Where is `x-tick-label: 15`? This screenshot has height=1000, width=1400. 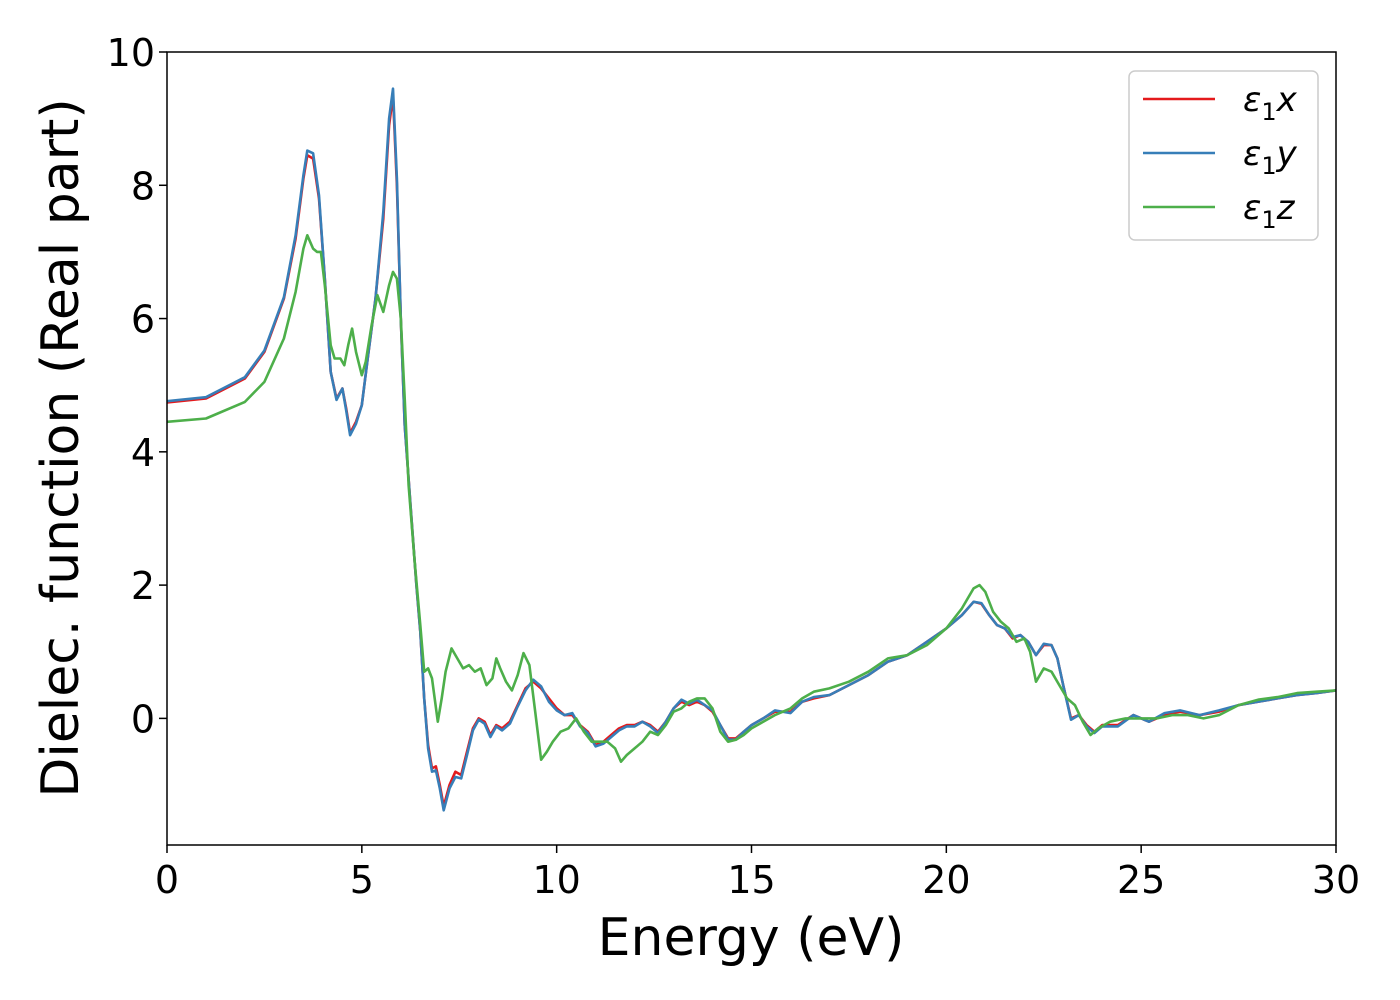 x-tick-label: 15 is located at coordinates (751, 880).